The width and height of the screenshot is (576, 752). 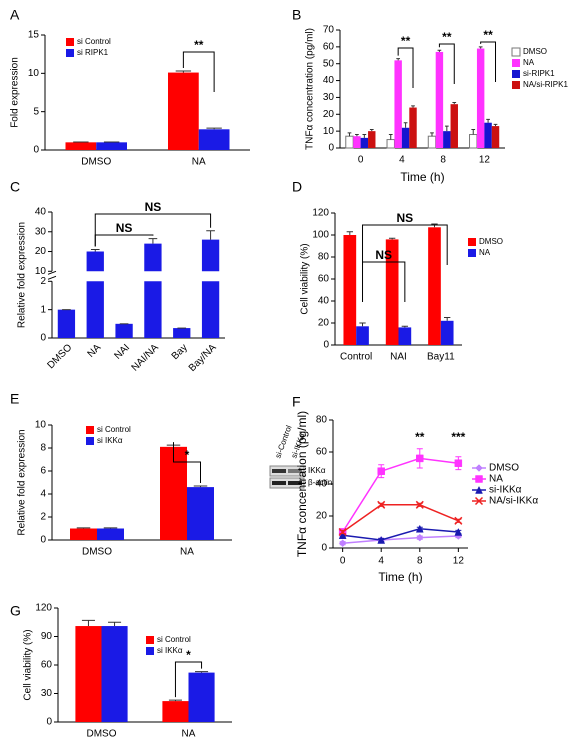 What do you see at coordinates (94, 41) in the screenshot?
I see `legend-label: si Control` at bounding box center [94, 41].